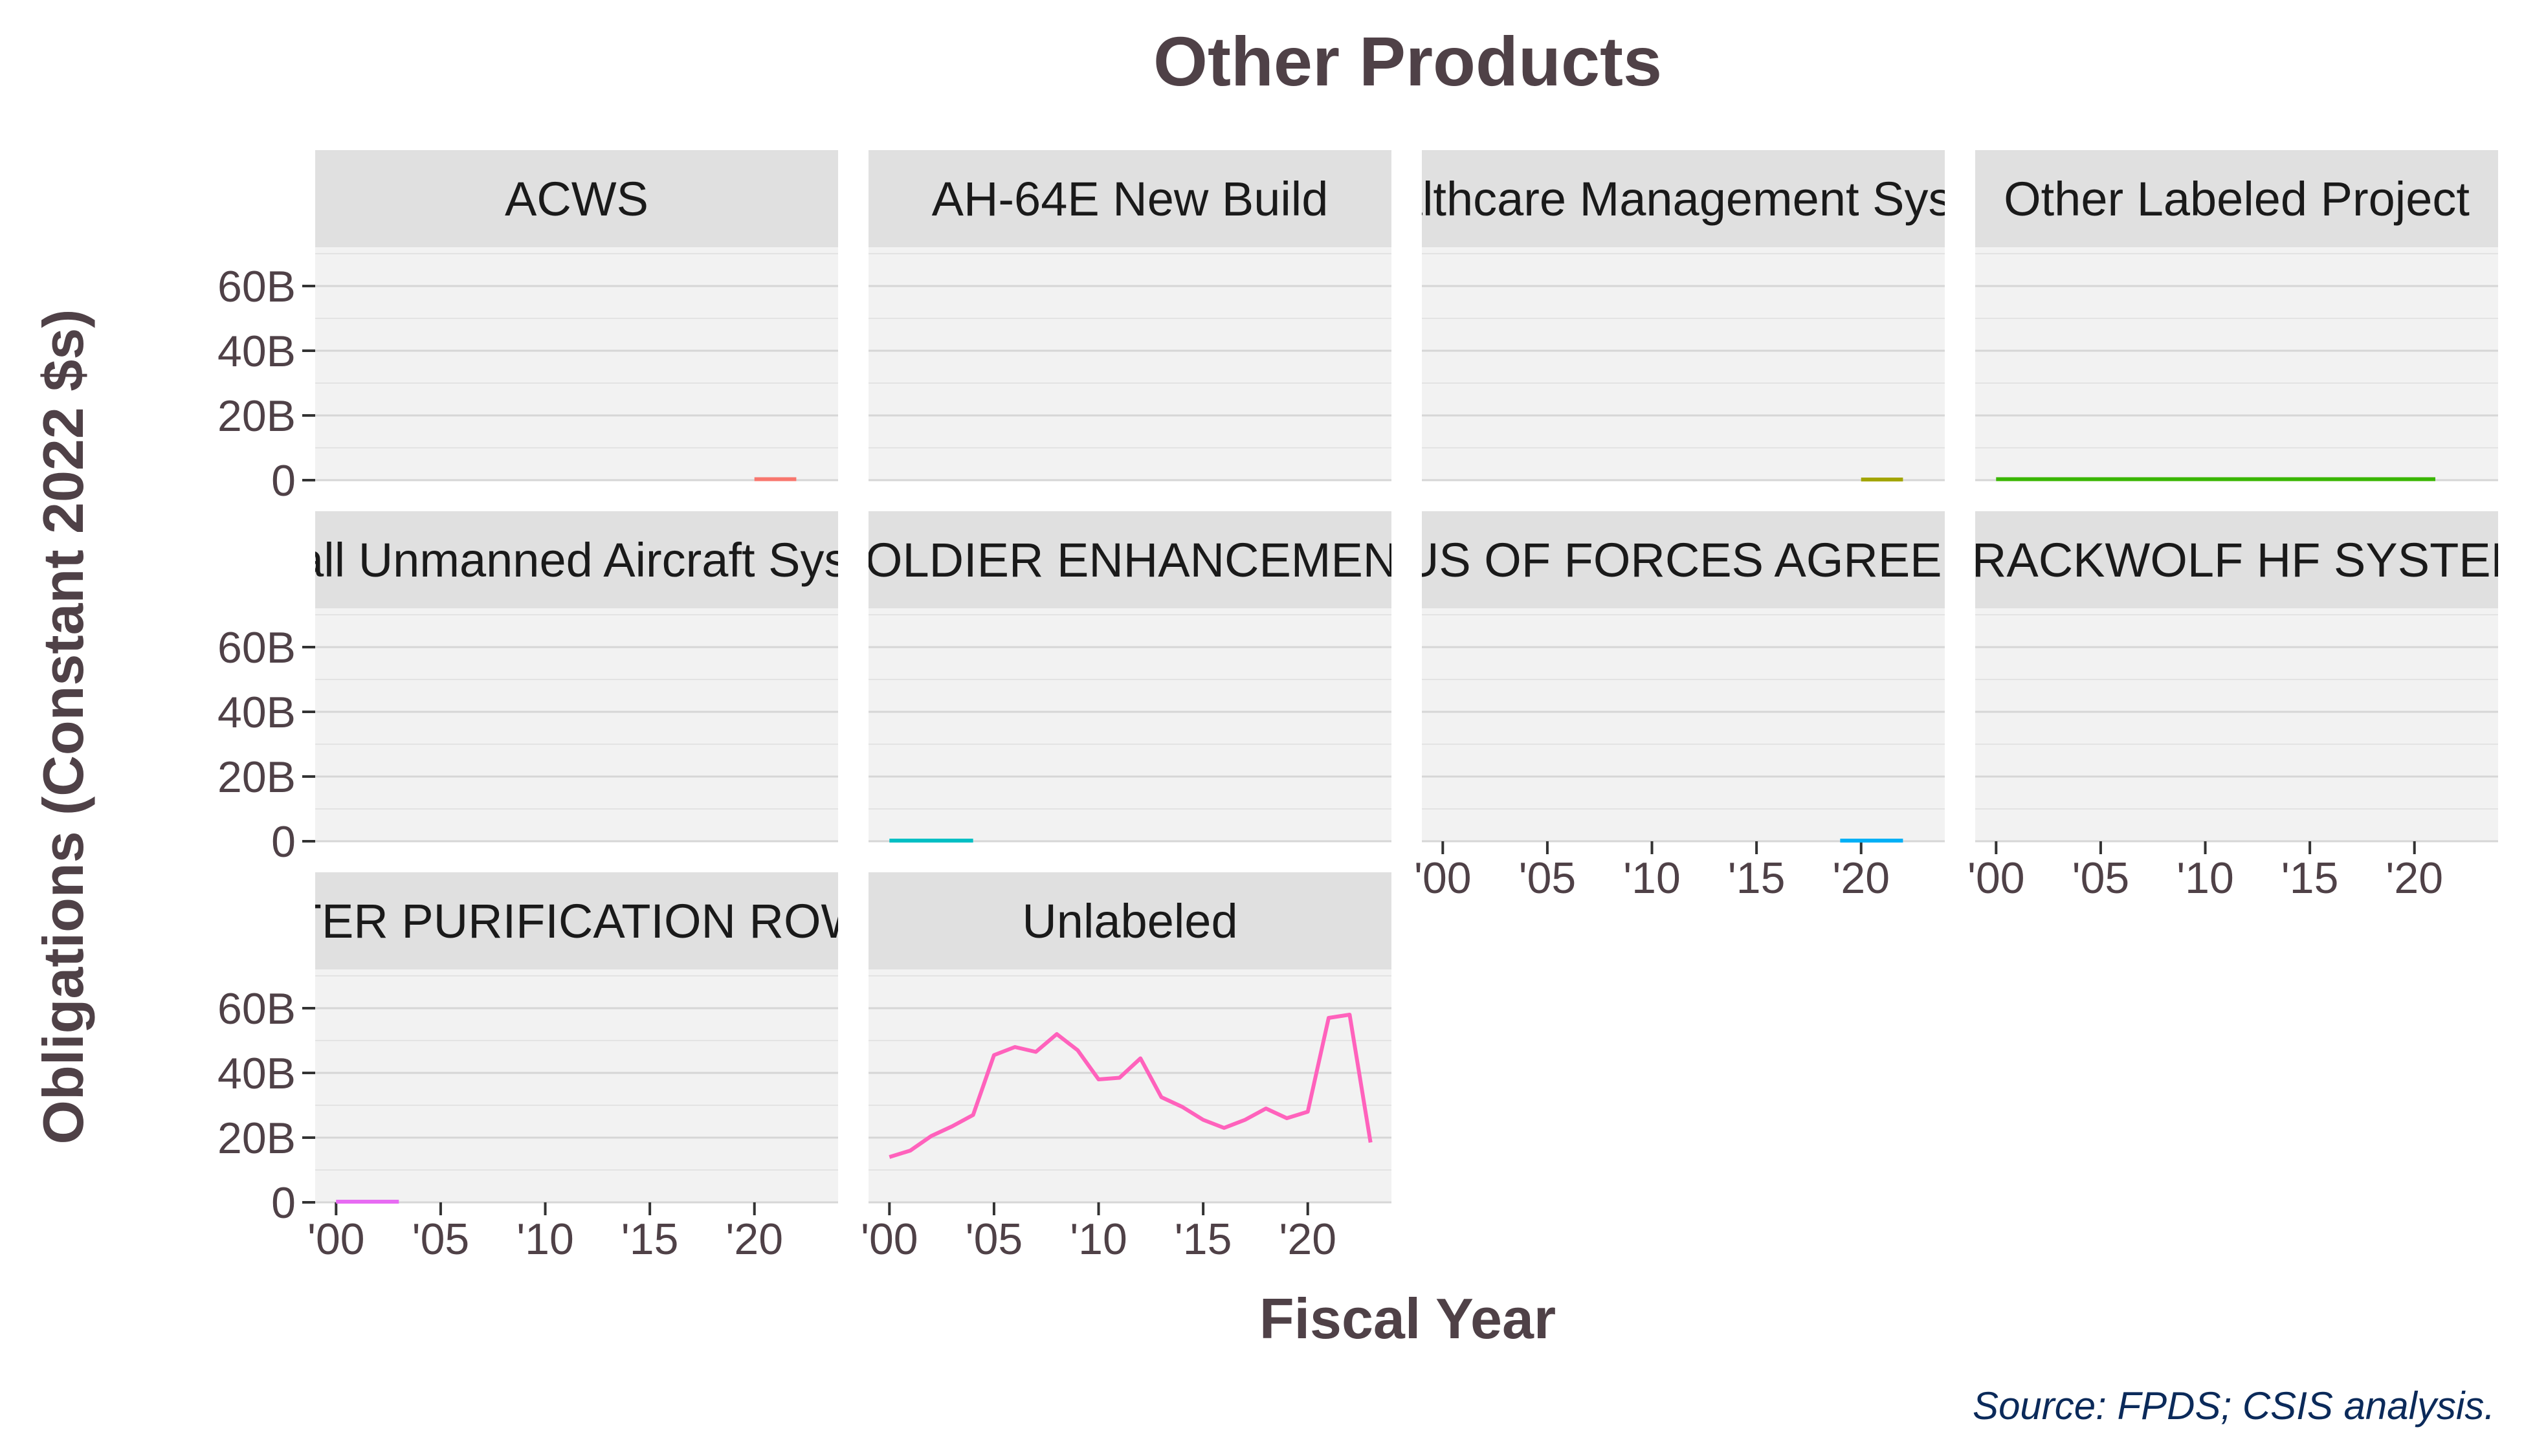 This screenshot has height=1456, width=2524. I want to click on facet-panel: Unlabeled '00 '05 '10 '15 '20, so click(1126, 1068).